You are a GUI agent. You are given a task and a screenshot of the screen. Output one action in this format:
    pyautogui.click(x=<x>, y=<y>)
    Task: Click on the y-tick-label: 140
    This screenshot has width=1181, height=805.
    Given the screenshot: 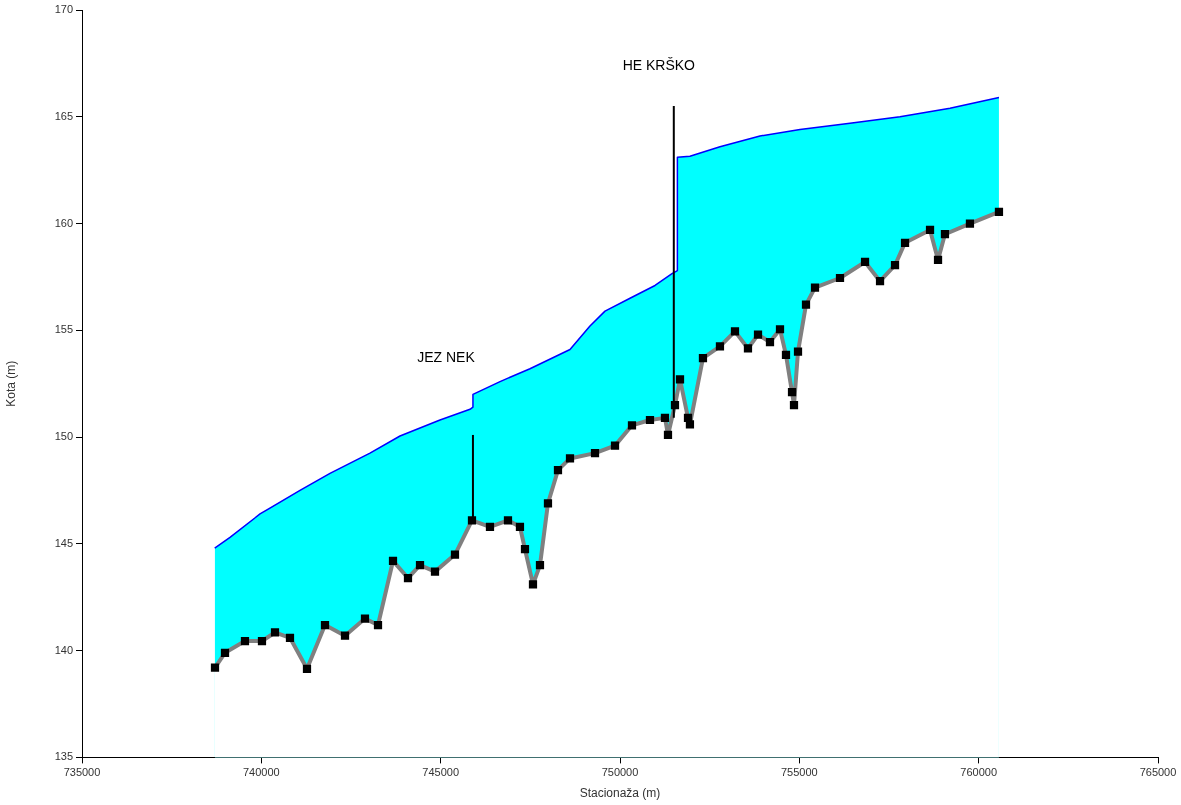 What is the action you would take?
    pyautogui.click(x=63, y=649)
    